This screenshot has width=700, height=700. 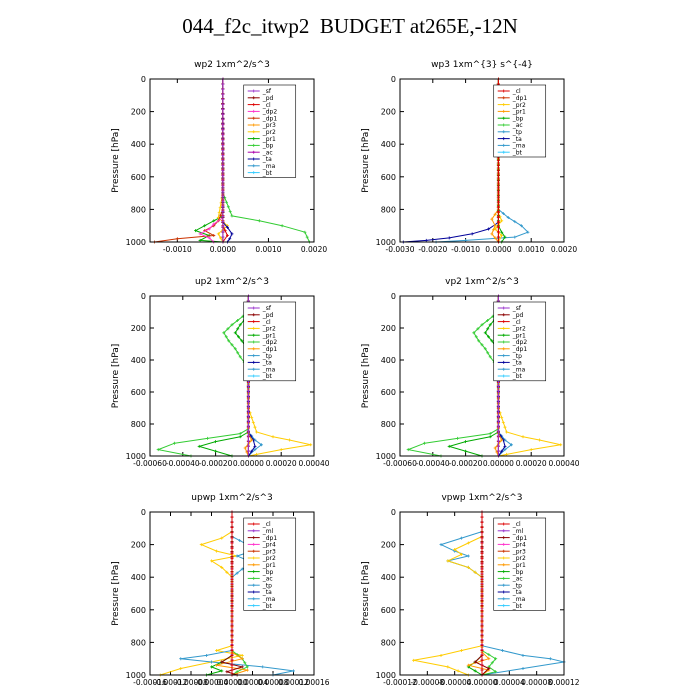 I want to click on panel-title: upwp 1xm^2/s^3, so click(x=231, y=498).